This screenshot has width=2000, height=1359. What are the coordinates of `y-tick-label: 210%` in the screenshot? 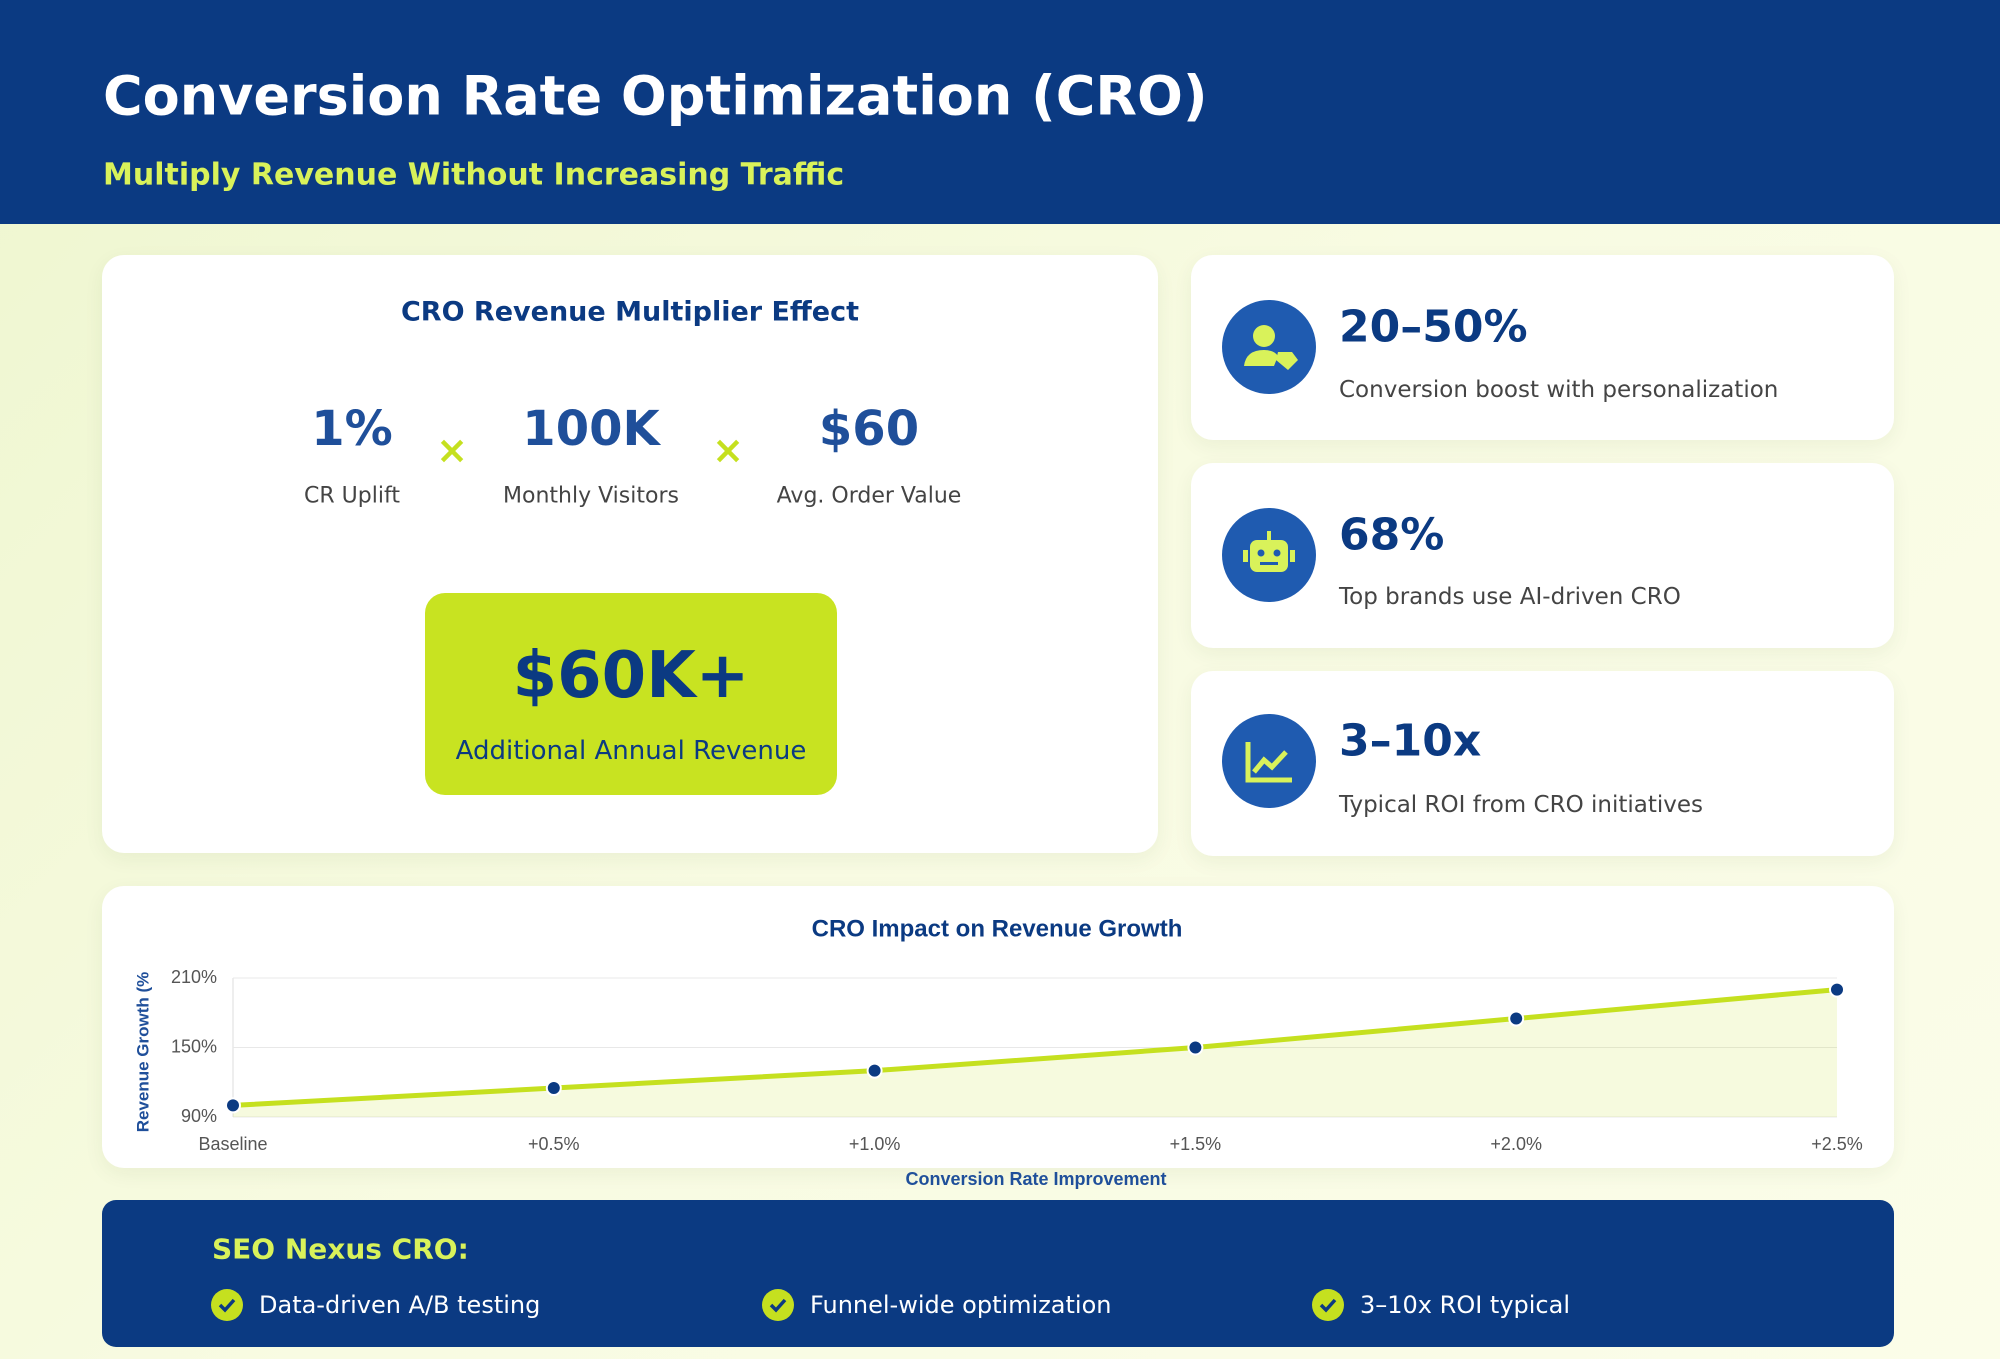 It's located at (194, 977).